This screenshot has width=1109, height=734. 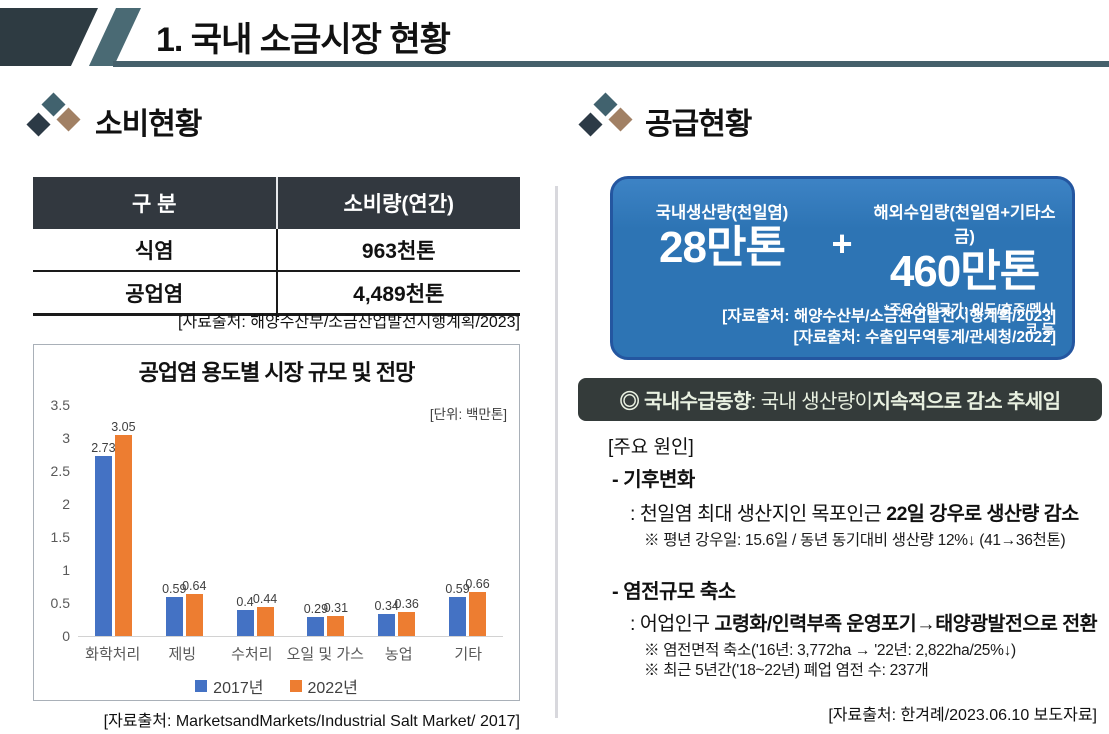 I want to click on trend-badge-text: : 국내 생산량이, so click(x=811, y=402).